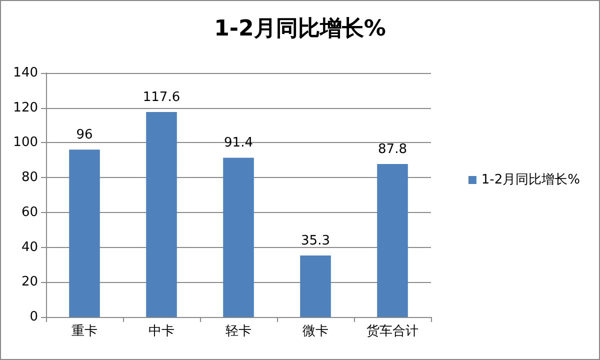  I want to click on x-tick-label: 重卡, so click(85, 331).